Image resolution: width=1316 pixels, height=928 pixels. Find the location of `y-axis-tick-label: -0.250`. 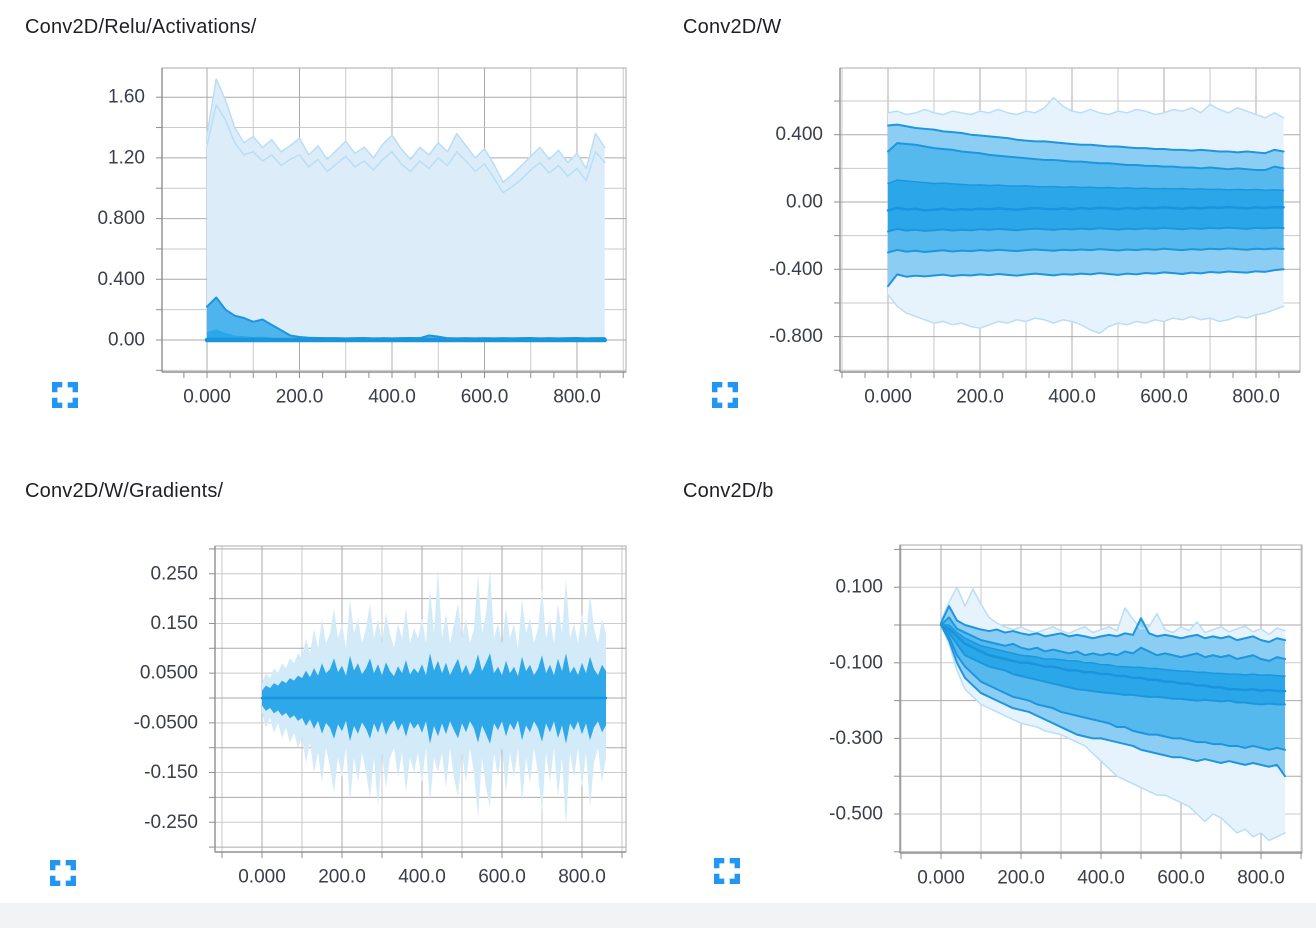

y-axis-tick-label: -0.250 is located at coordinates (171, 822).